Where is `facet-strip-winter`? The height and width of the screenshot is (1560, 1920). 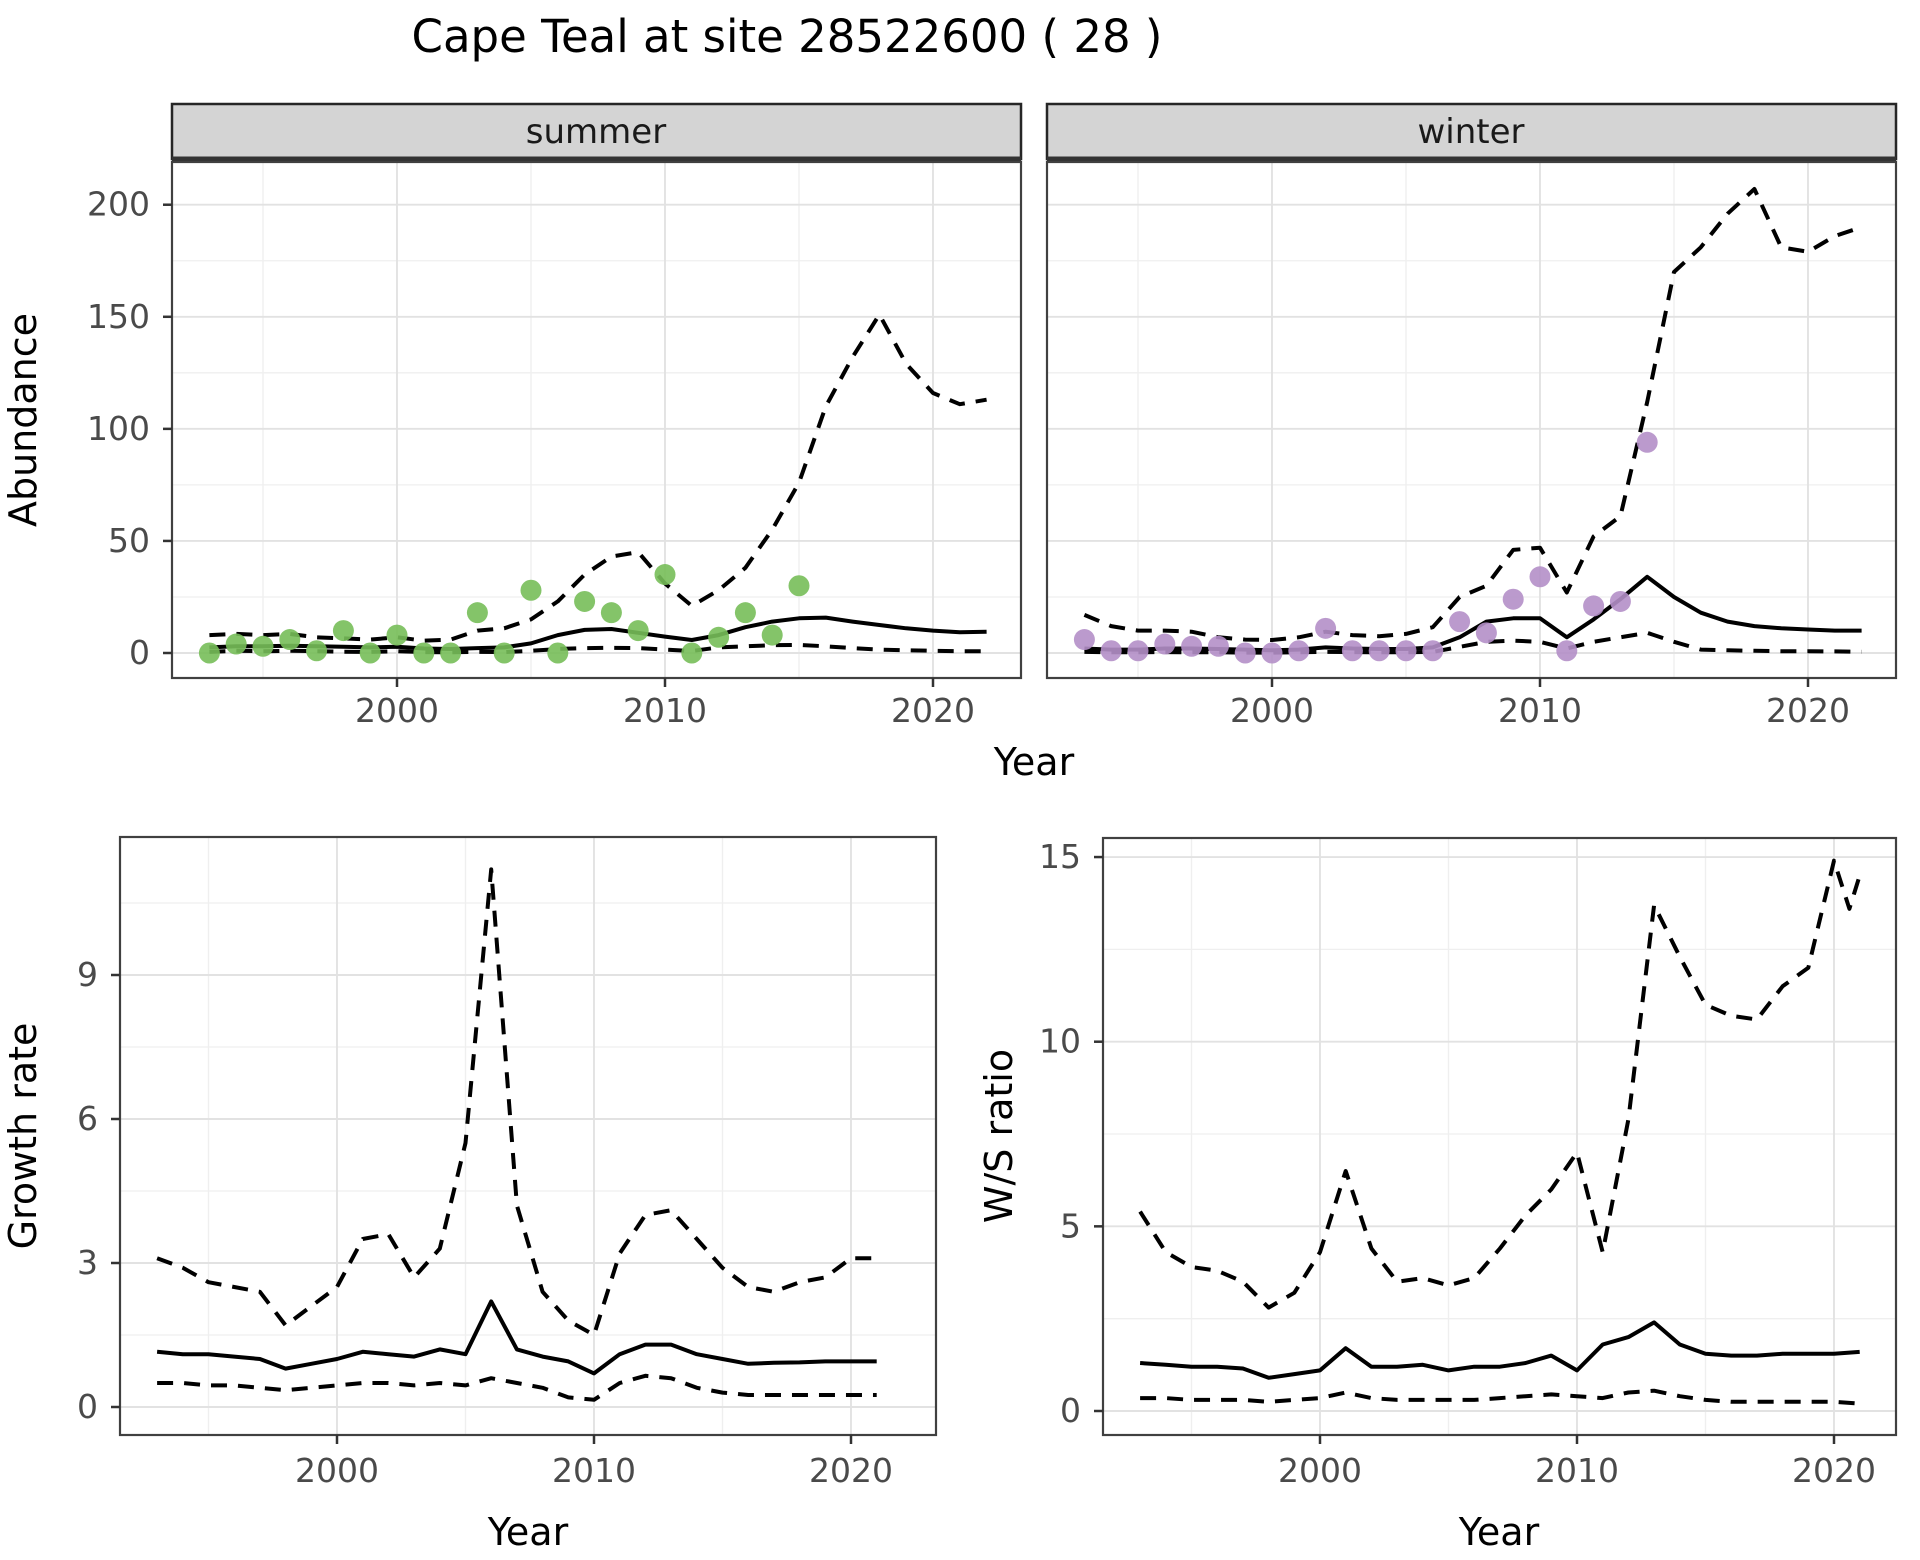 facet-strip-winter is located at coordinates (1471, 131).